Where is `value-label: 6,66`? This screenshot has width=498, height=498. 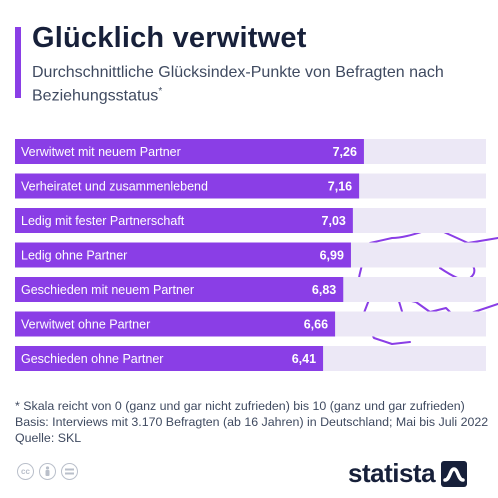 value-label: 6,66 is located at coordinates (316, 325).